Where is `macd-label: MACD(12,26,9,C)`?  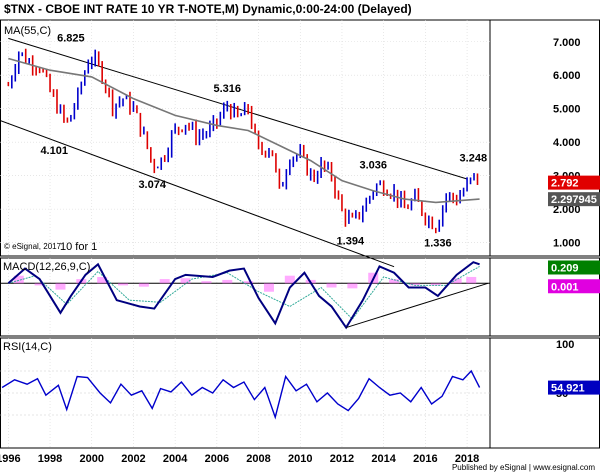
macd-label: MACD(12,26,9,C) is located at coordinates (46, 267).